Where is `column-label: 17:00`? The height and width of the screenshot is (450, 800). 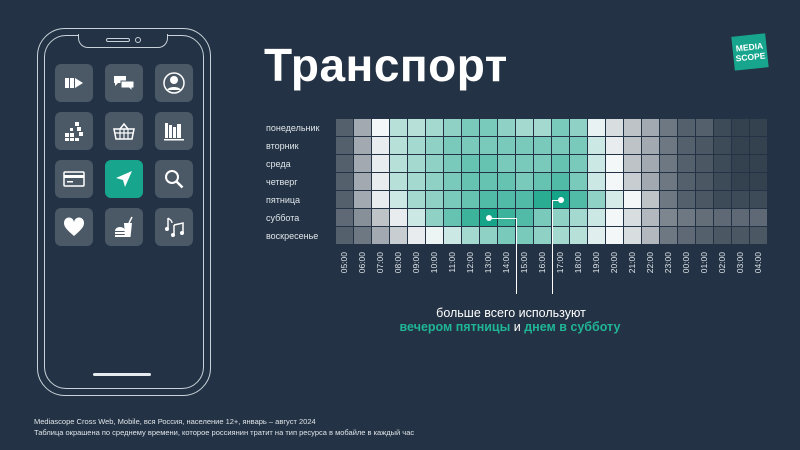 column-label: 17:00 is located at coordinates (560, 263).